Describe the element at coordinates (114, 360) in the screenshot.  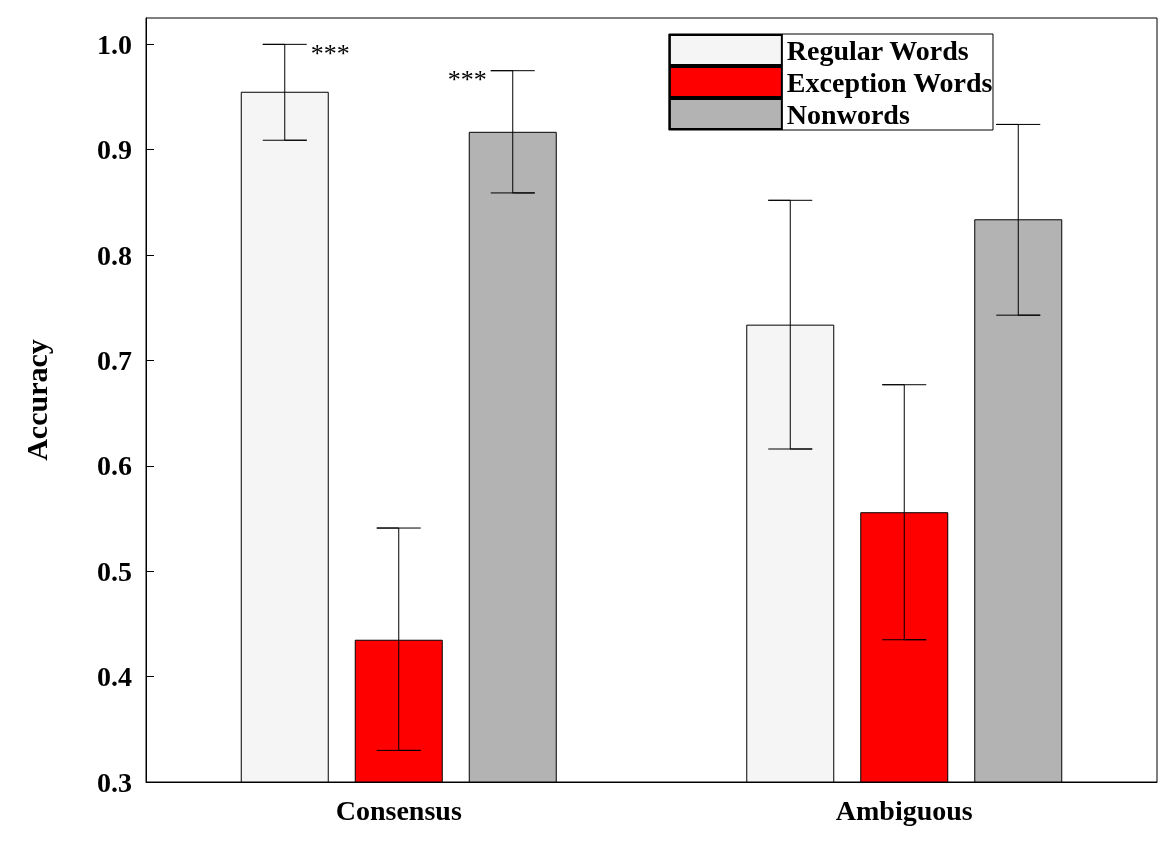
I see `y-tick-label: 0.7` at that location.